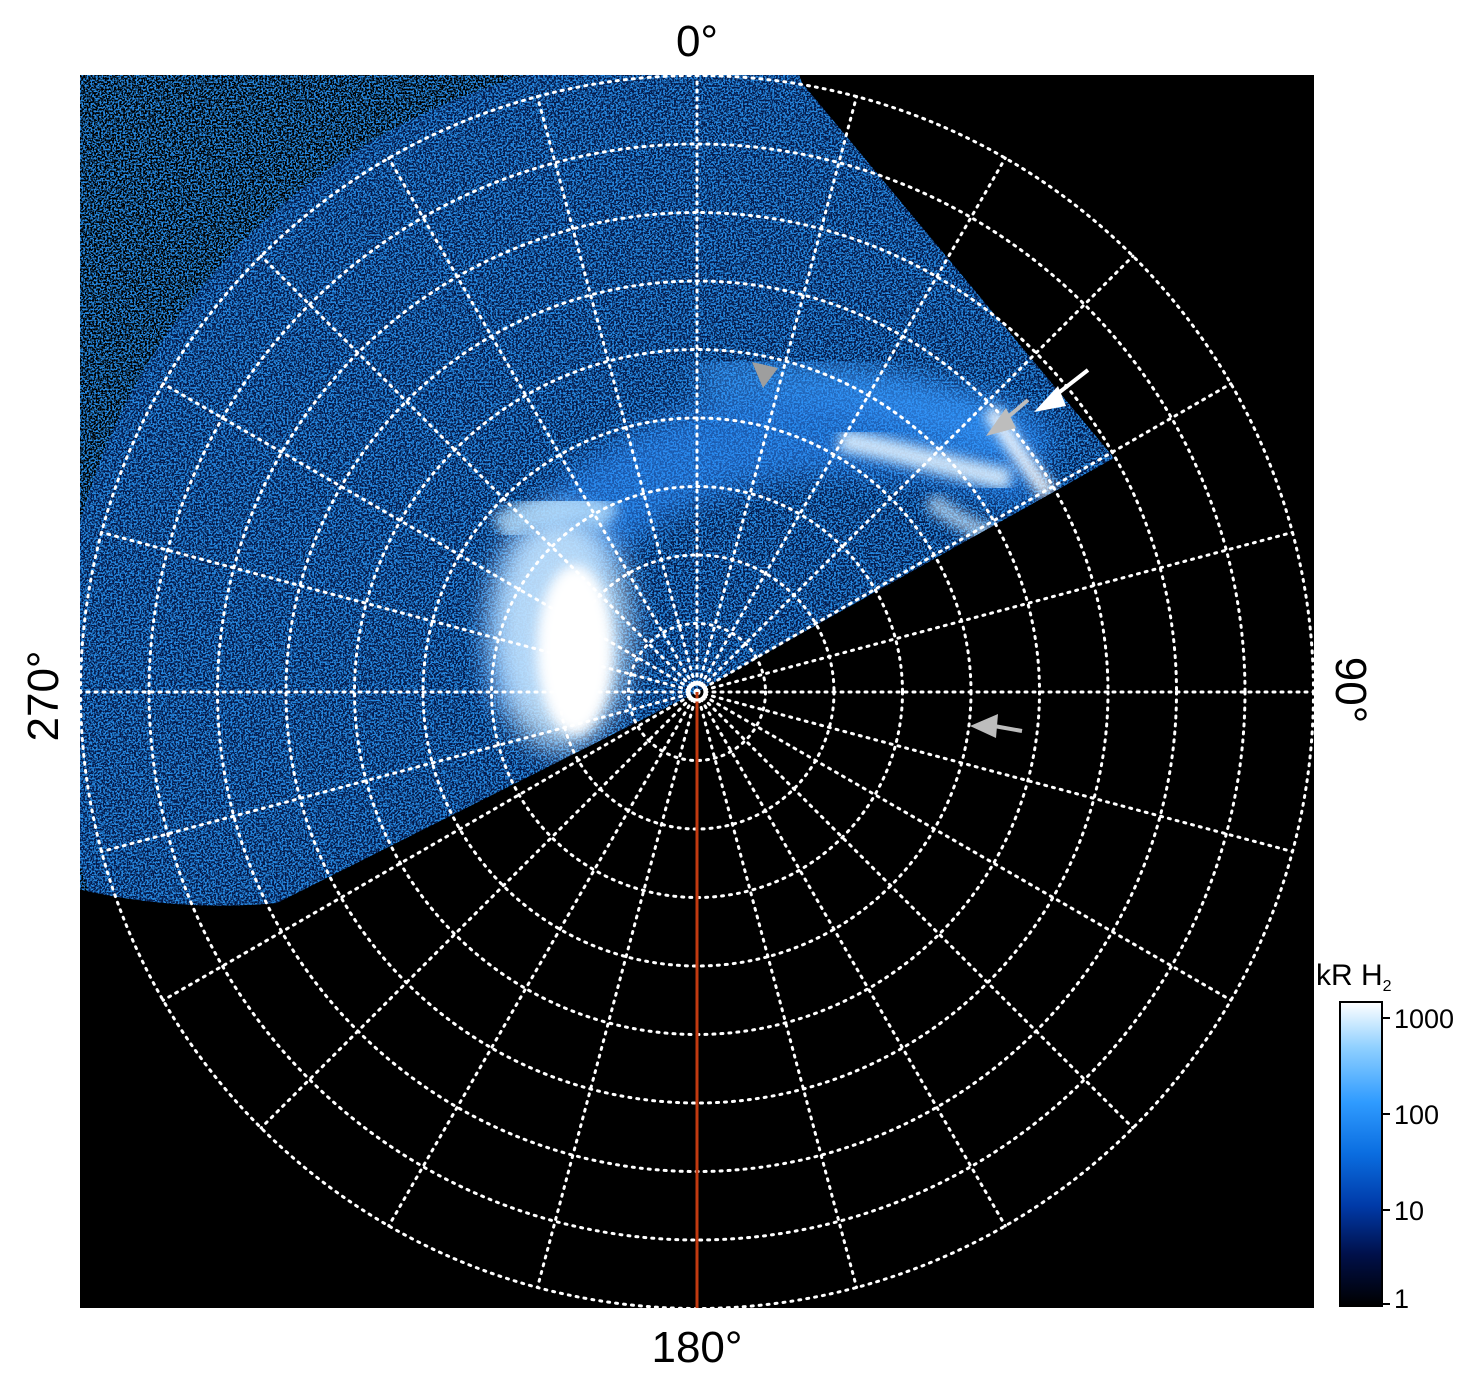 Image resolution: width=1481 pixels, height=1384 pixels. What do you see at coordinates (43, 695) in the screenshot?
I see `angle-label-left: 270°` at bounding box center [43, 695].